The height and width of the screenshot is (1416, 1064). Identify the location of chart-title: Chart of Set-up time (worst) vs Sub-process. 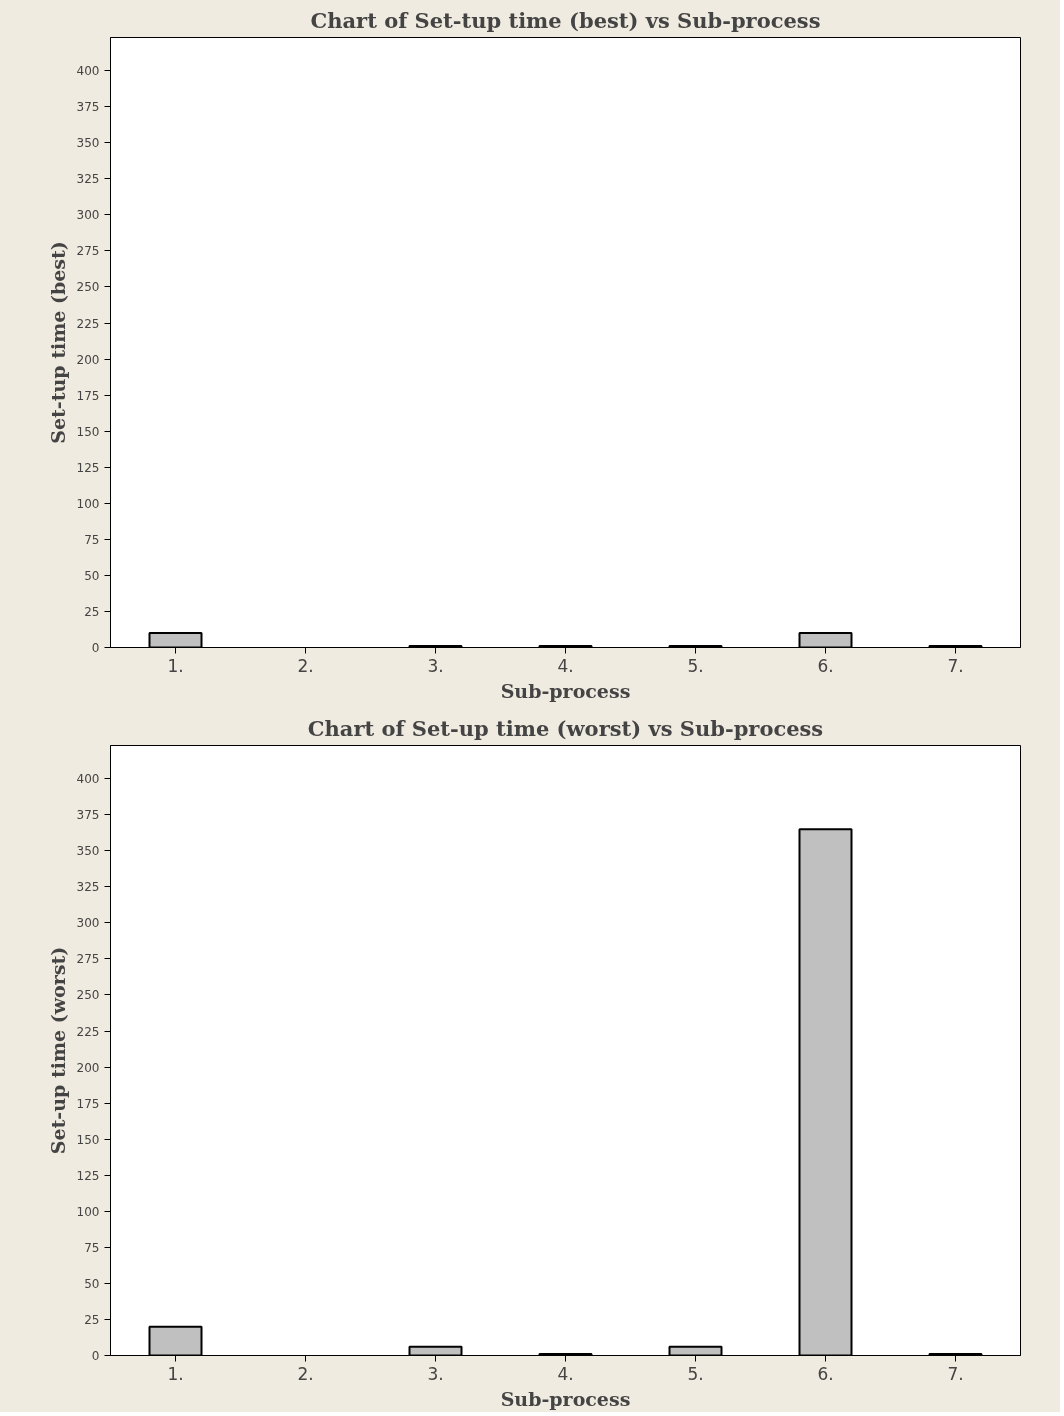
(565, 728).